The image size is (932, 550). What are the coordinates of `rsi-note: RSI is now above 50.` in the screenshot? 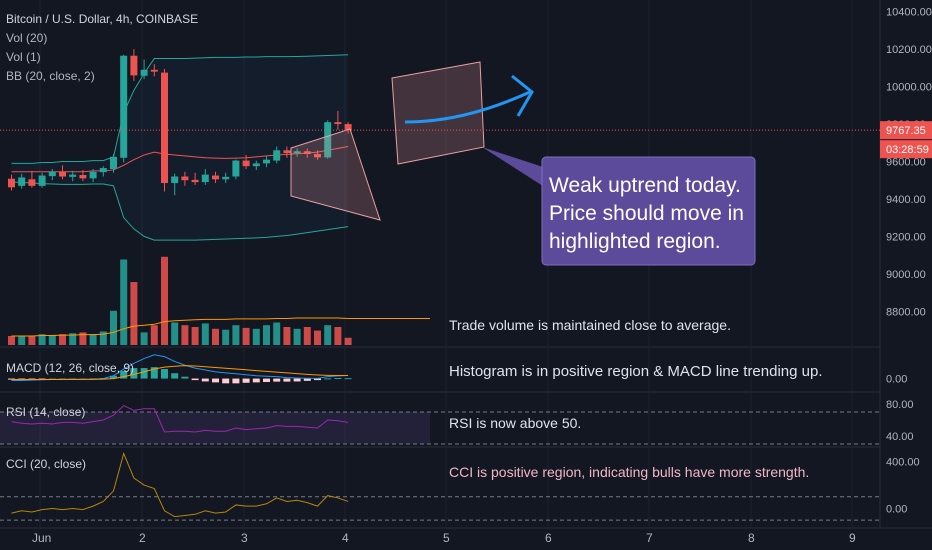 It's located at (515, 423).